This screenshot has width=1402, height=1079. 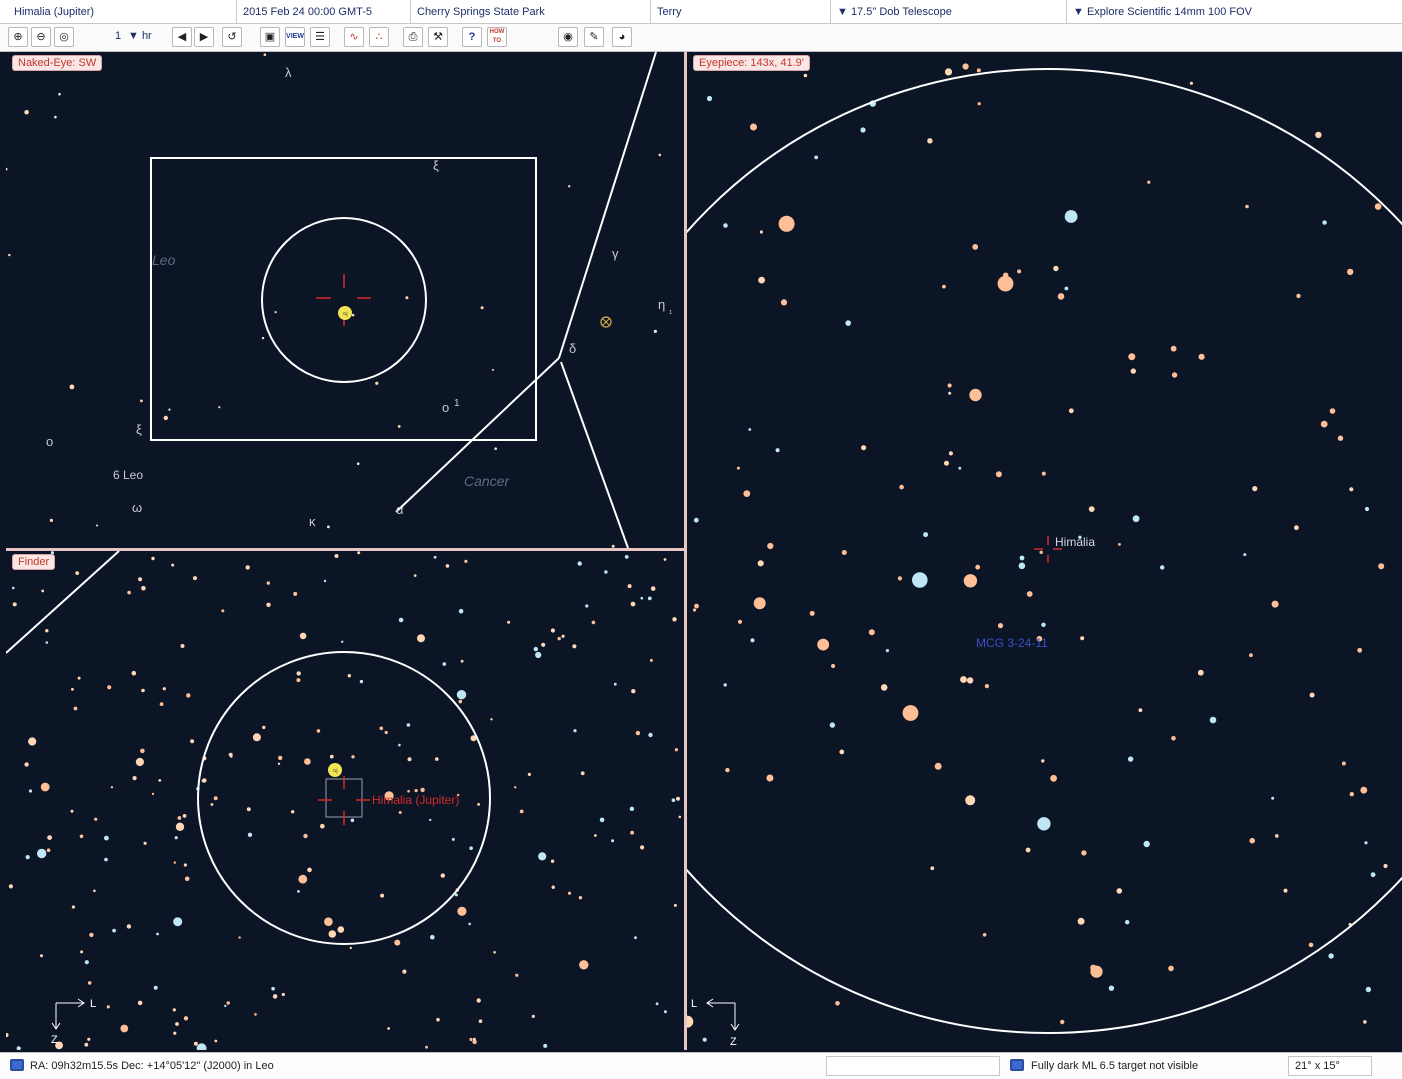 I want to click on help-icon: ?, so click(x=472, y=37).